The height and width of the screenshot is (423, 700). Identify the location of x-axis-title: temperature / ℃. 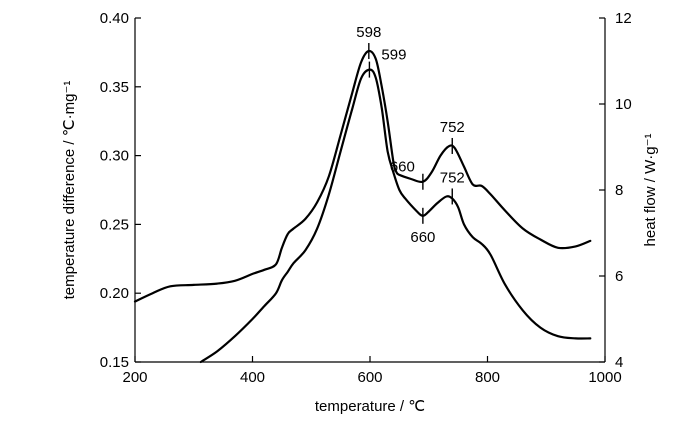
(370, 406).